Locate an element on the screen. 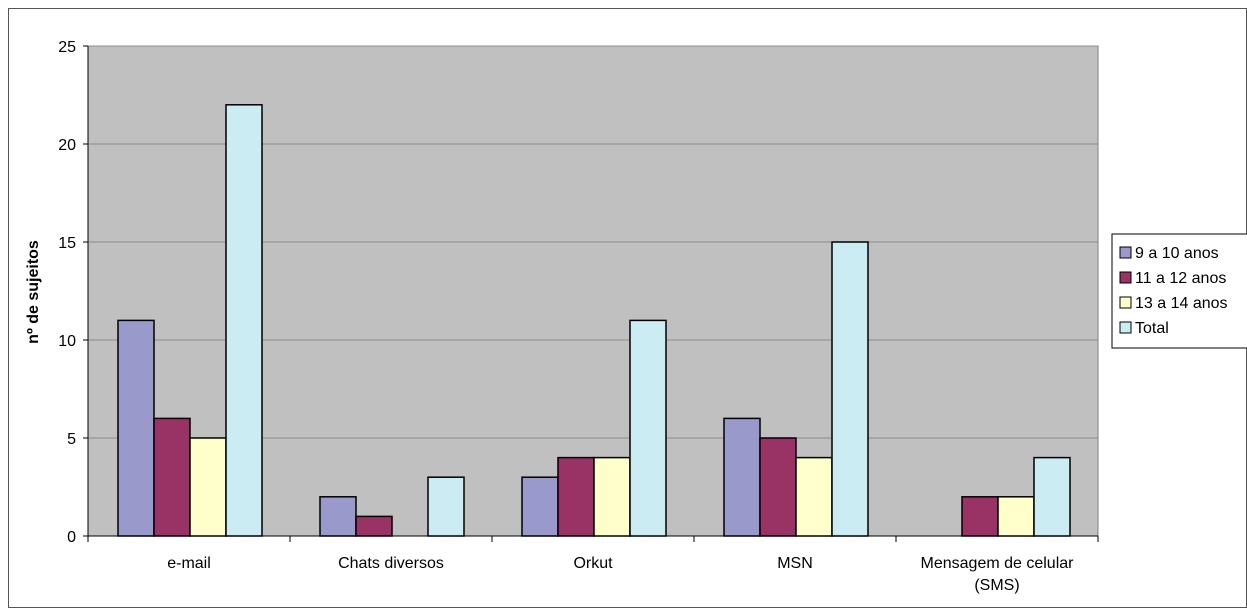  legend-label: Total is located at coordinates (1152, 328).